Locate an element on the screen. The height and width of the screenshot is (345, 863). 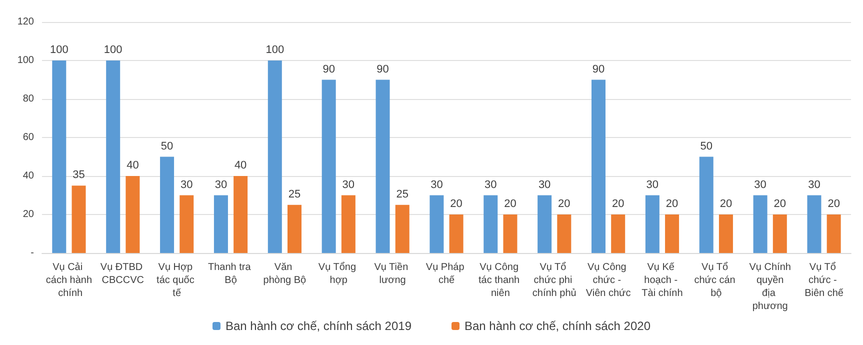
data-label: 35 is located at coordinates (78, 175).